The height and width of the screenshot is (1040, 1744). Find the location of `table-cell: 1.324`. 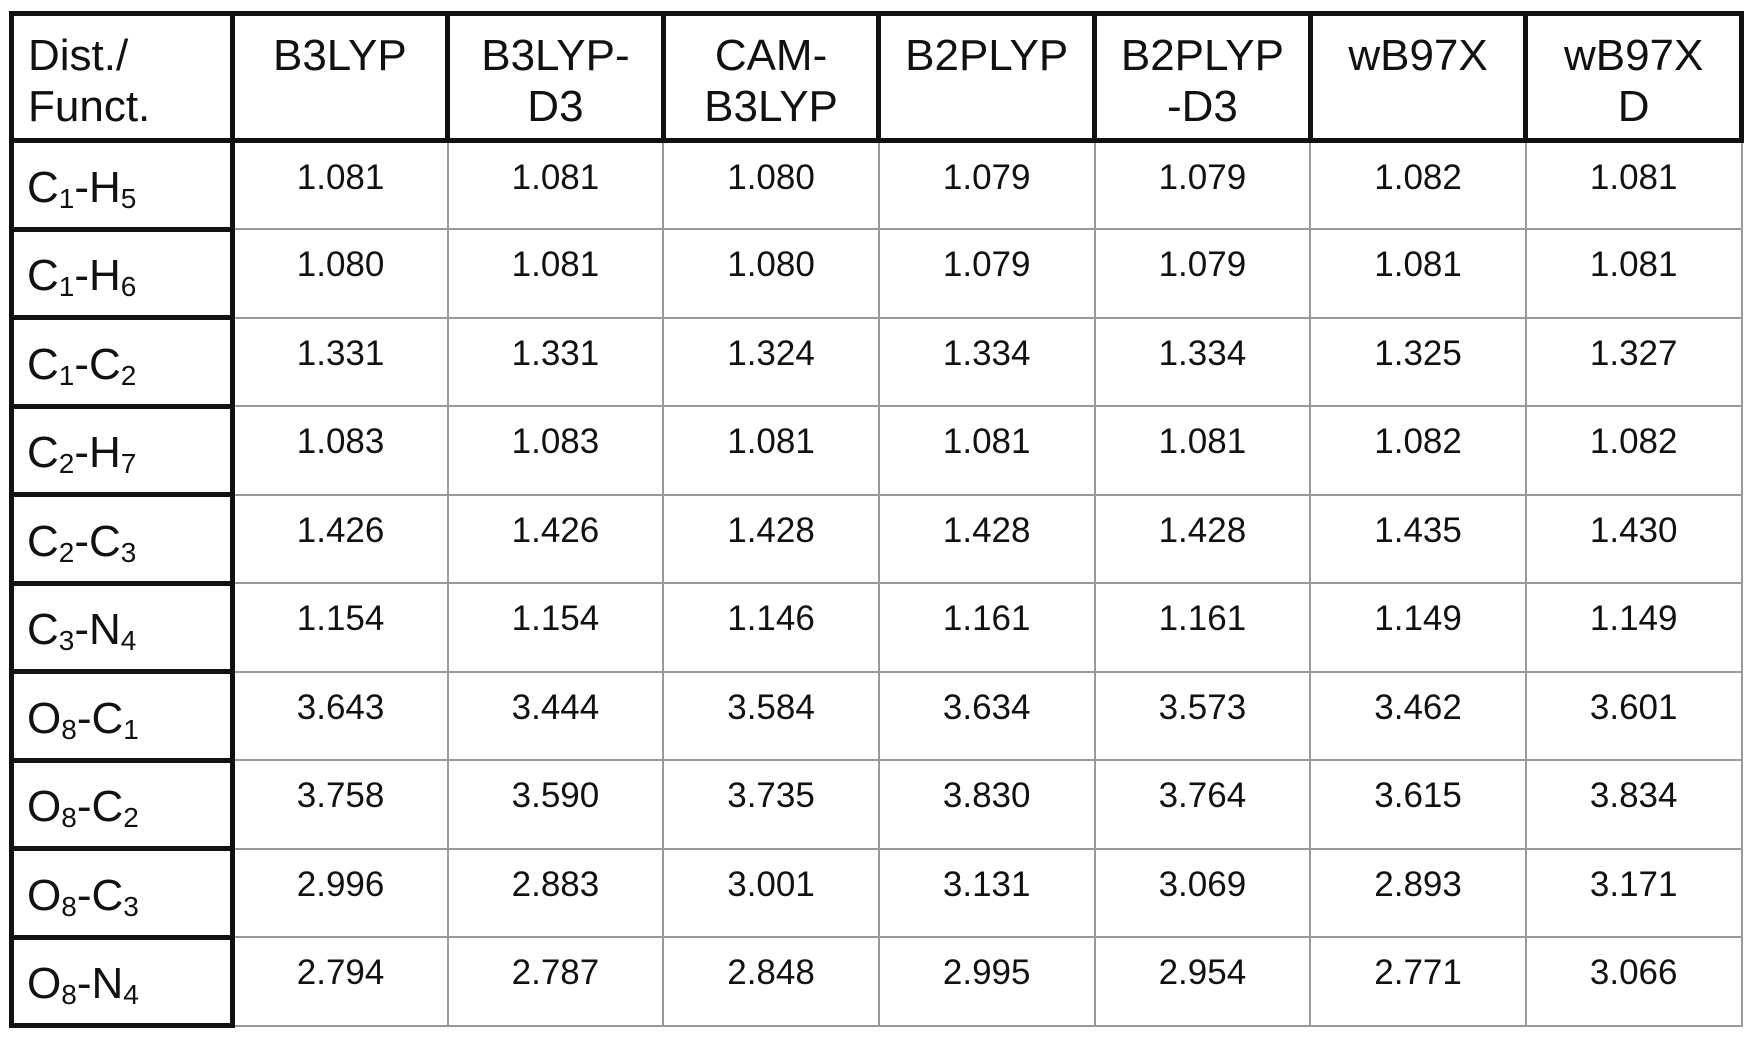

table-cell: 1.324 is located at coordinates (771, 361).